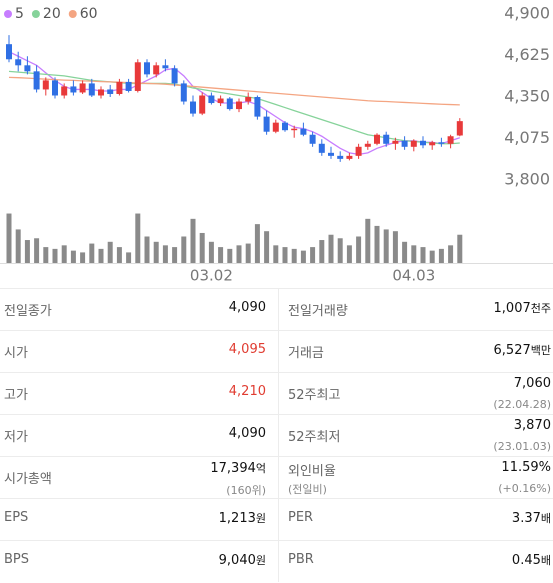 The image size is (553, 583). Describe the element at coordinates (139, 309) in the screenshot. I see `table-cell: 전일종가 4,090` at that location.